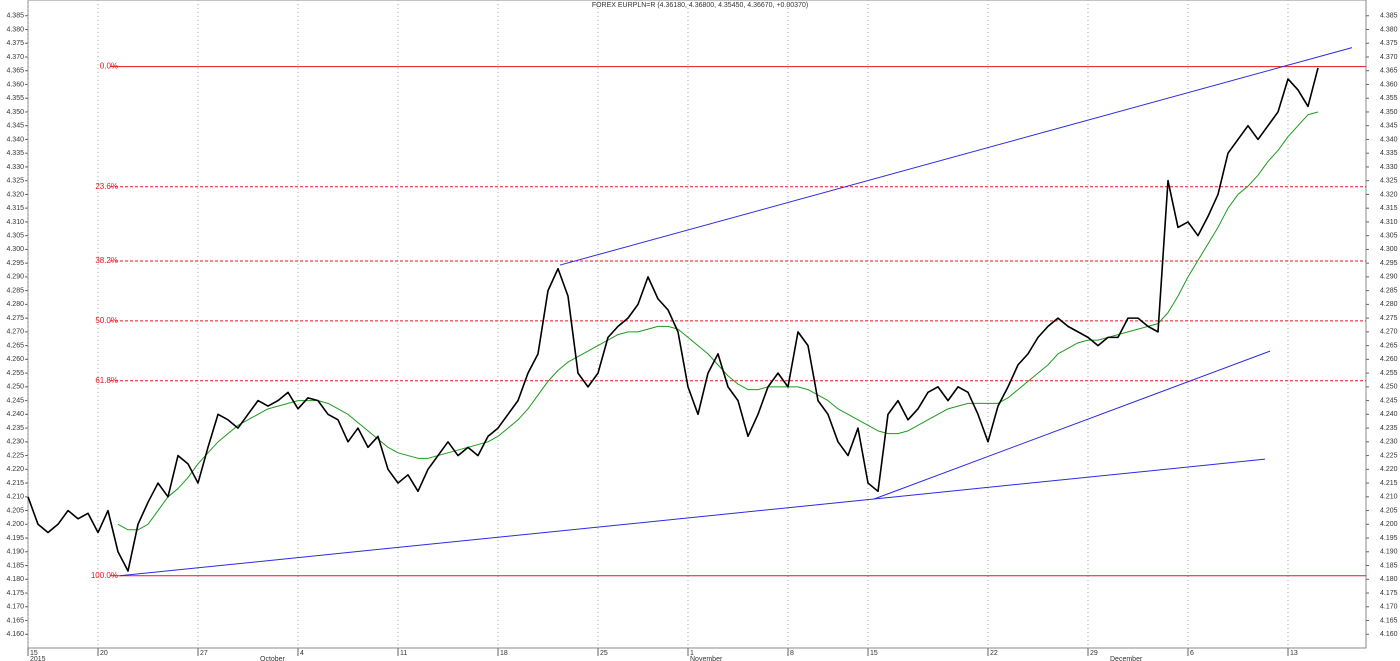 The image size is (1400, 661). Describe the element at coordinates (1389, 373) in the screenshot. I see `y-tick-label-right: 4.255` at that location.